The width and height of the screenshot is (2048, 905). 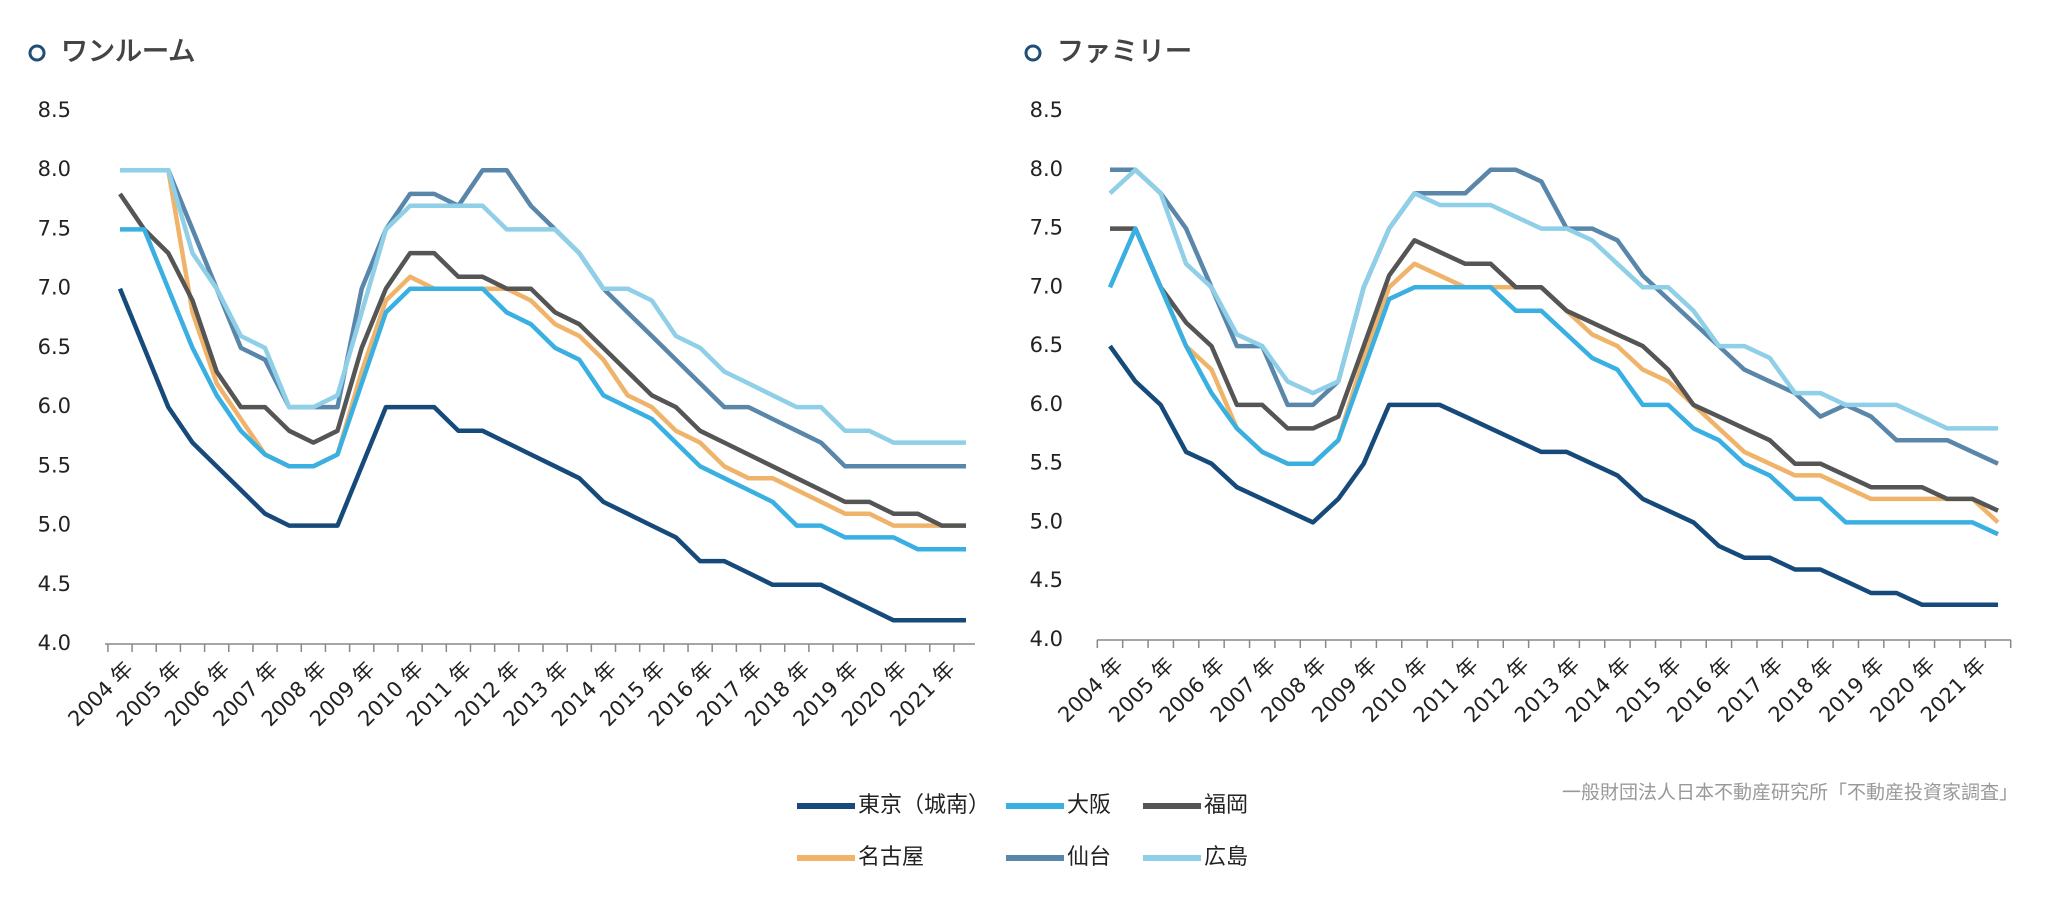 What do you see at coordinates (924, 805) in the screenshot?
I see `legend-label: 東京（城南）` at bounding box center [924, 805].